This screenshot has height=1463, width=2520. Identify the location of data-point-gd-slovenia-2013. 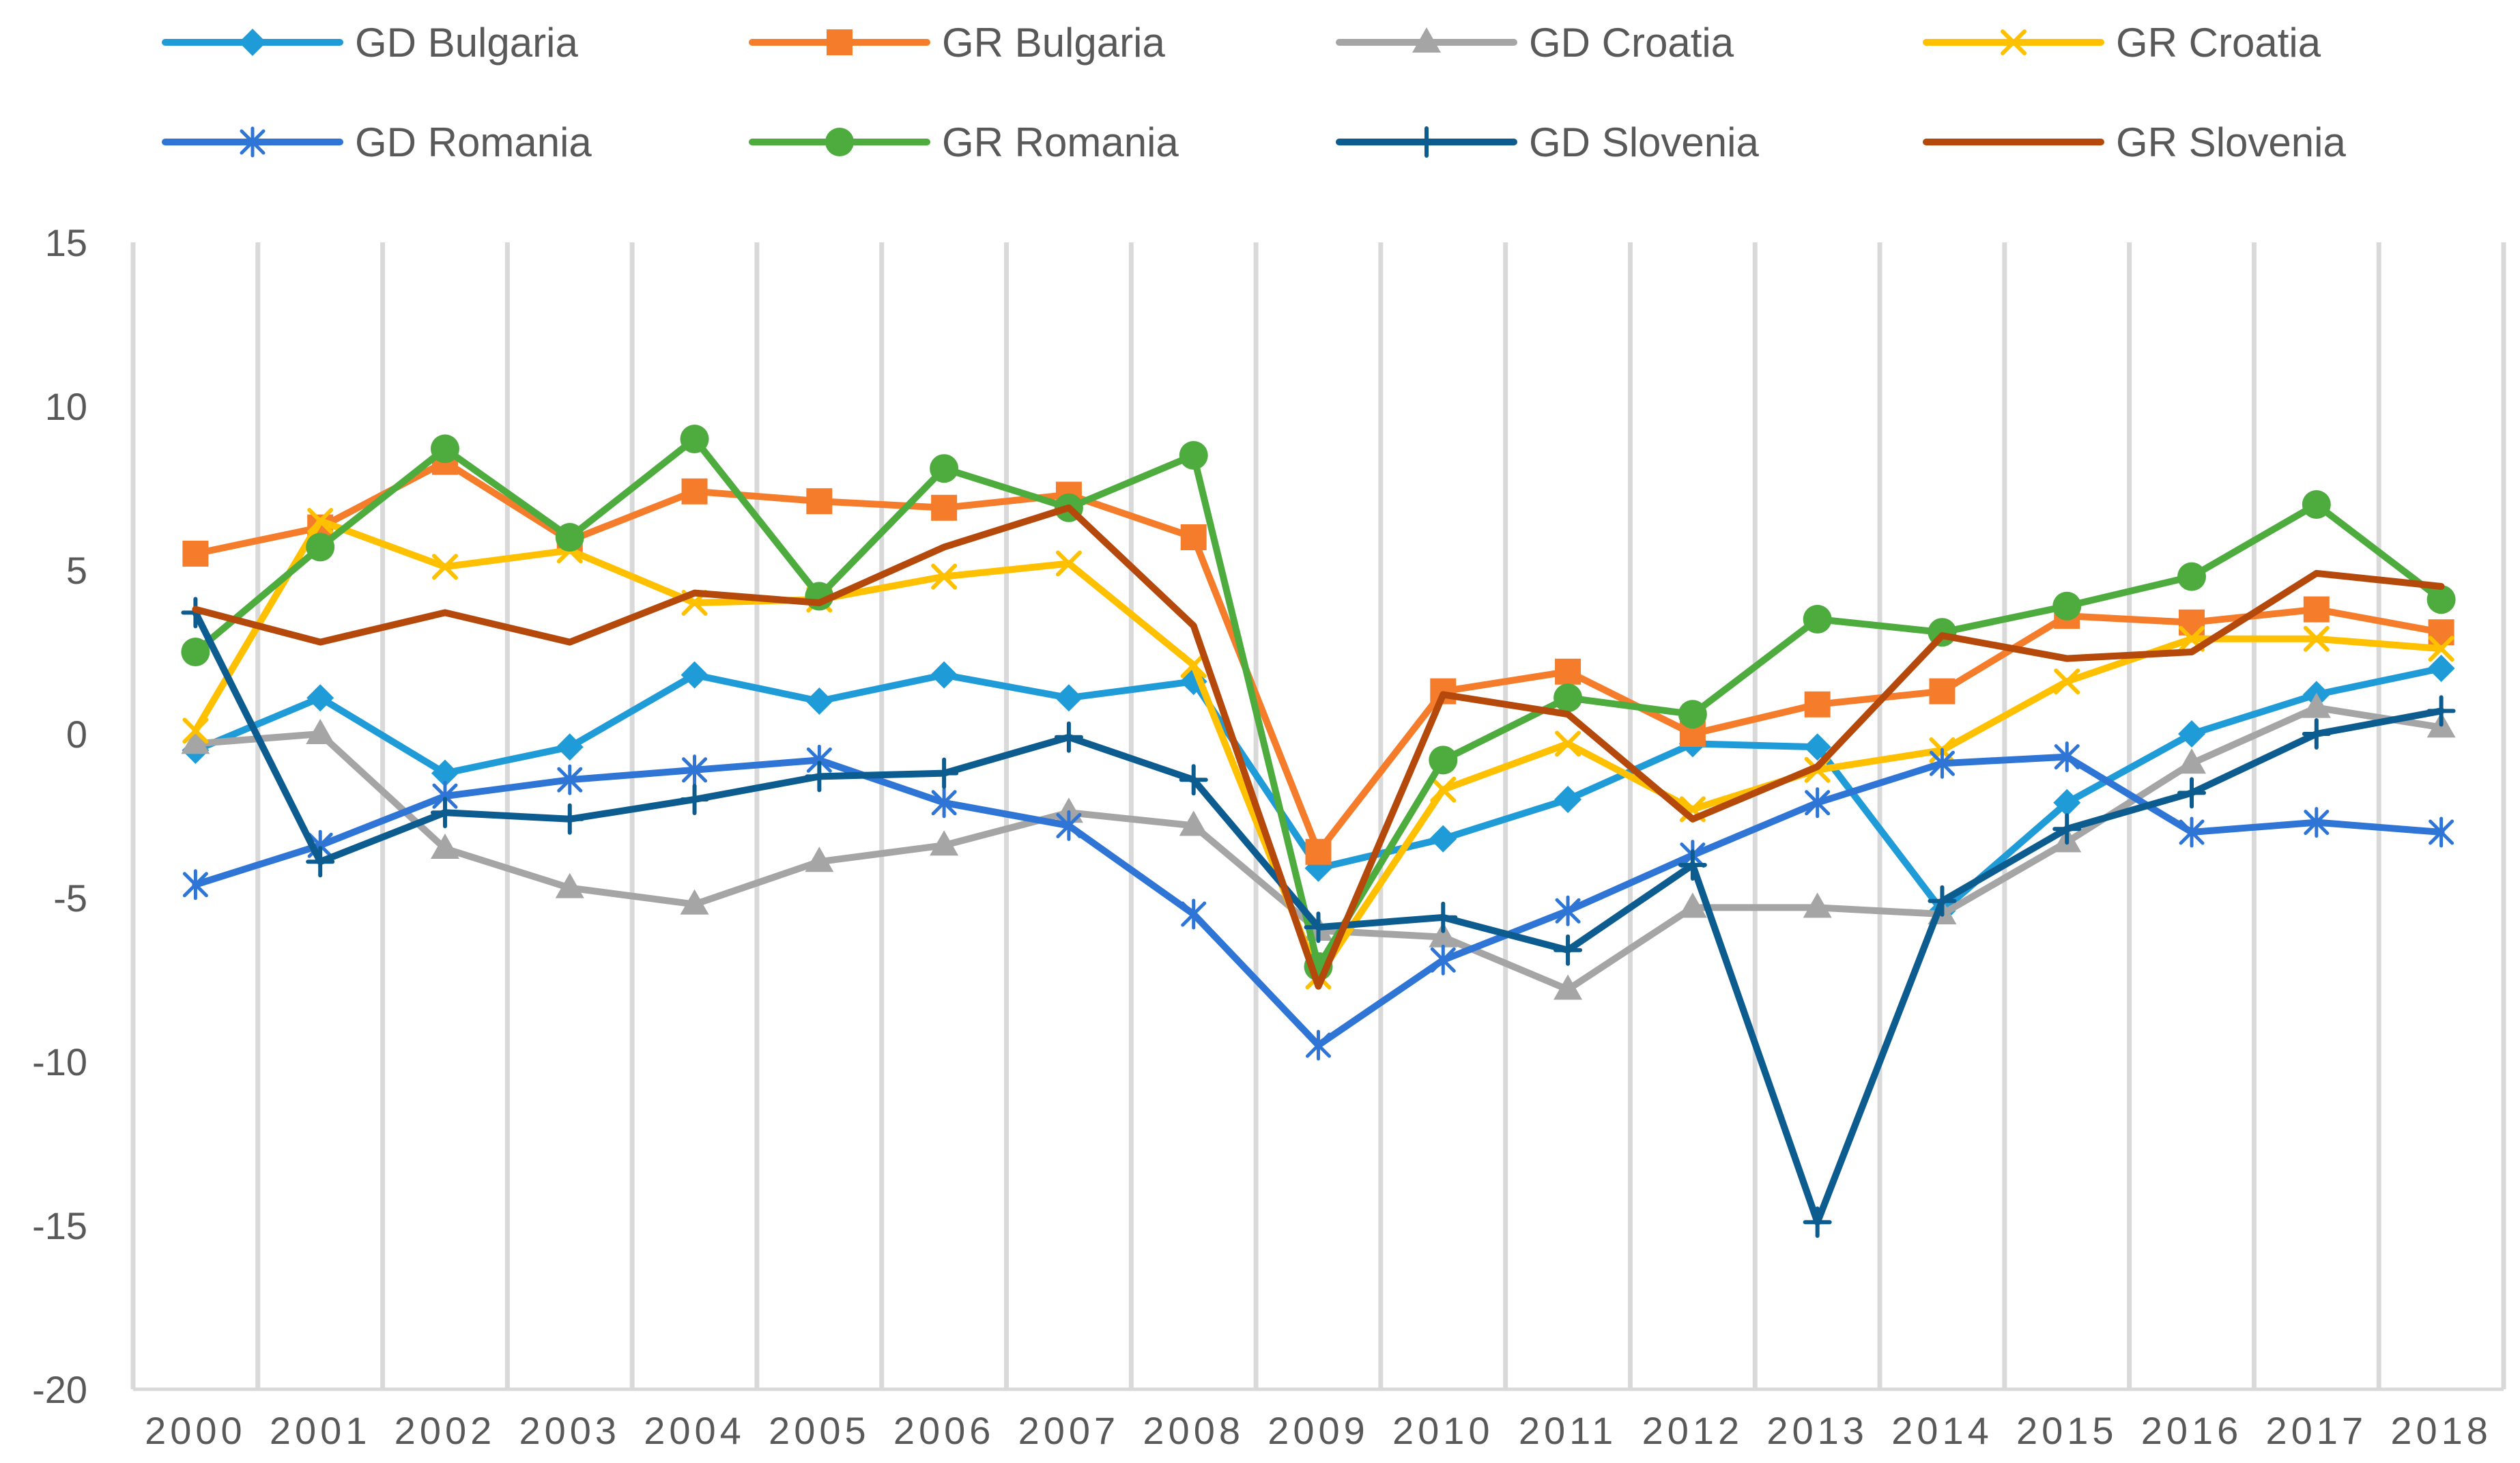
(1817, 1222).